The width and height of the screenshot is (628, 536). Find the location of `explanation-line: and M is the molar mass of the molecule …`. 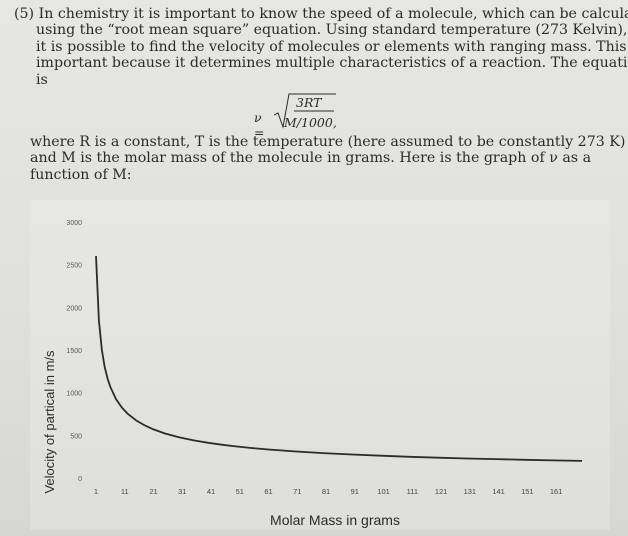

explanation-line: and M is the molar mass of the molecule … is located at coordinates (311, 158).